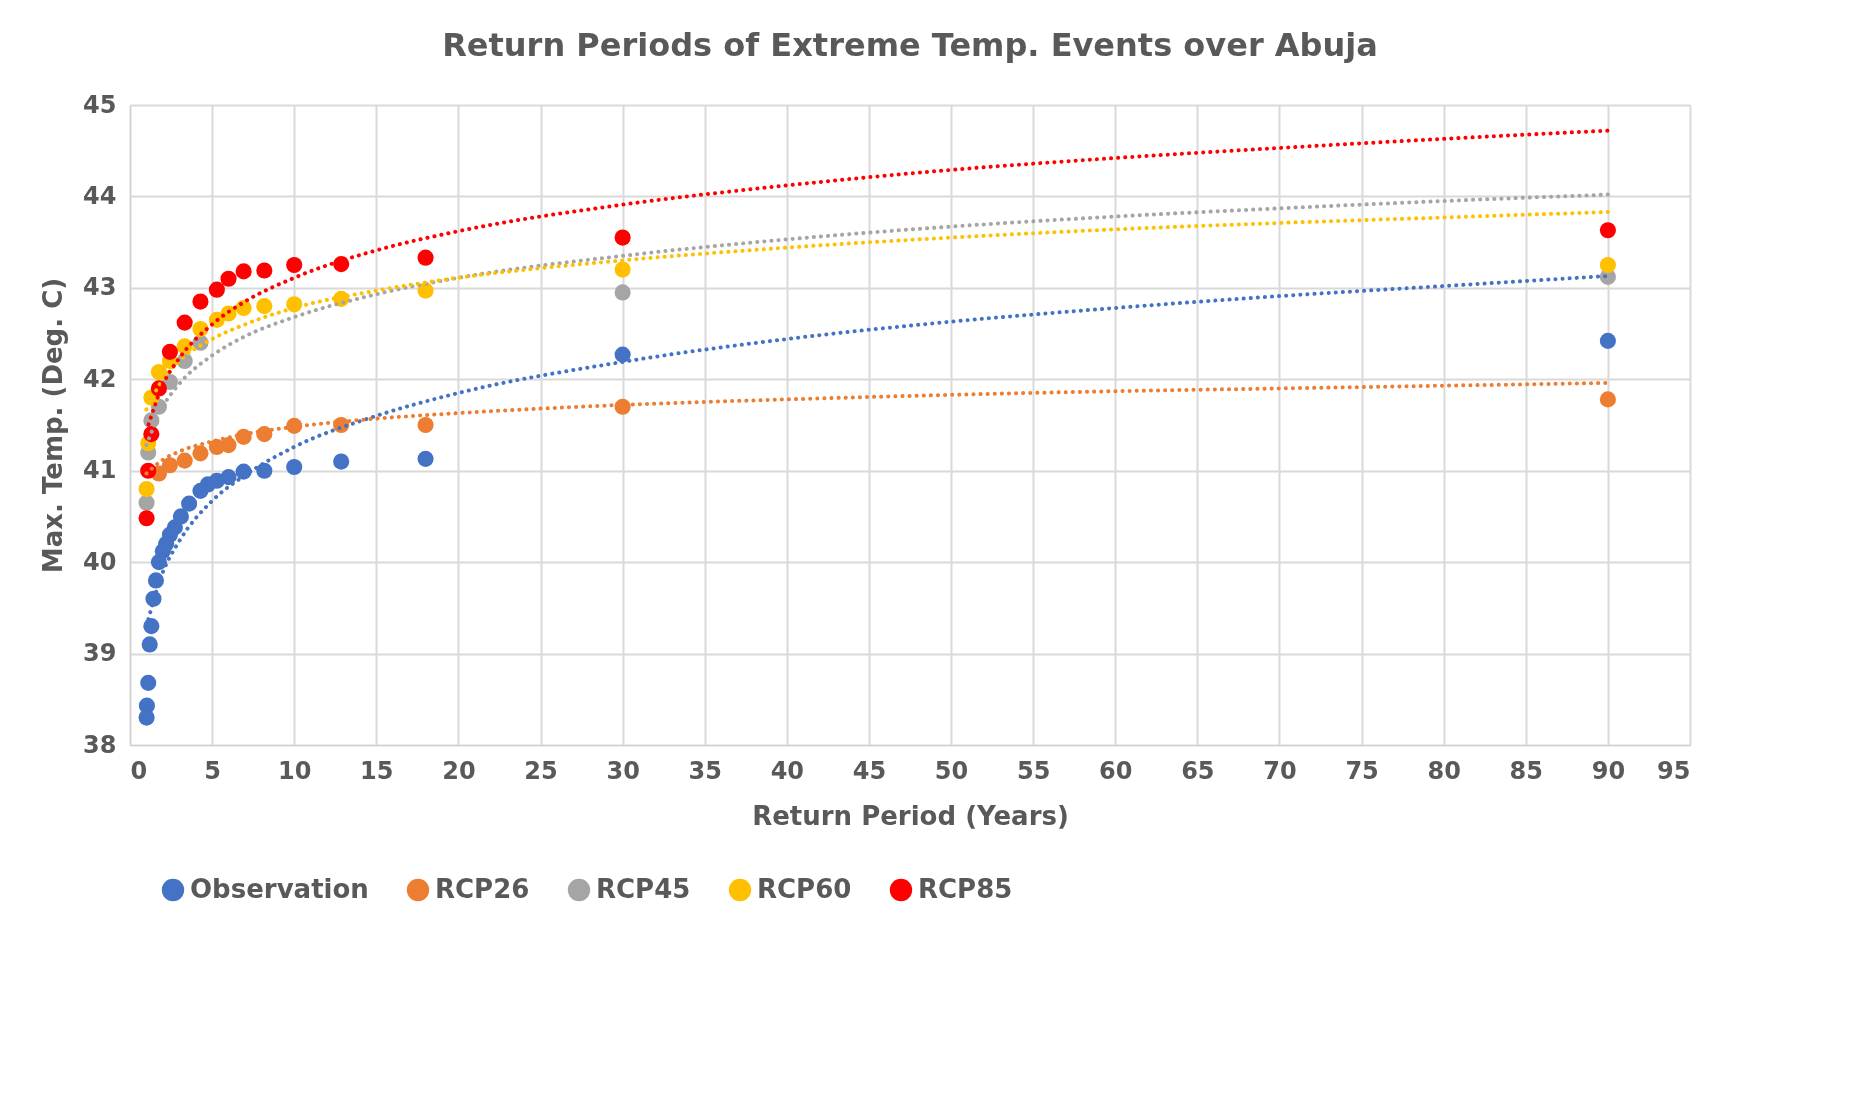 Image resolution: width=1868 pixels, height=1113 pixels. What do you see at coordinates (377, 770) in the screenshot?
I see `x-tick-label: 15` at bounding box center [377, 770].